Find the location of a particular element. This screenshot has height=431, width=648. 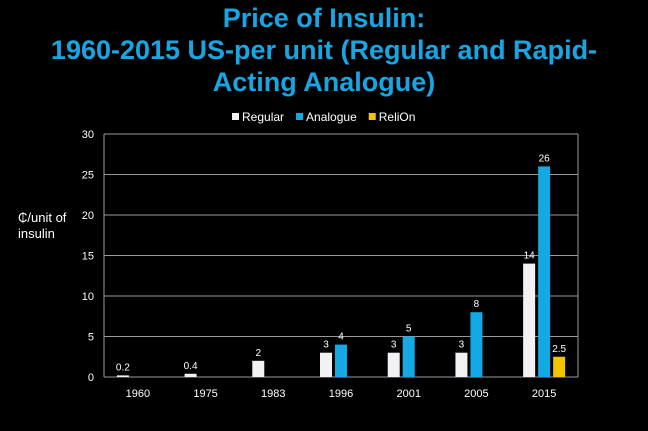

bar-relion-2015 is located at coordinates (559, 366).